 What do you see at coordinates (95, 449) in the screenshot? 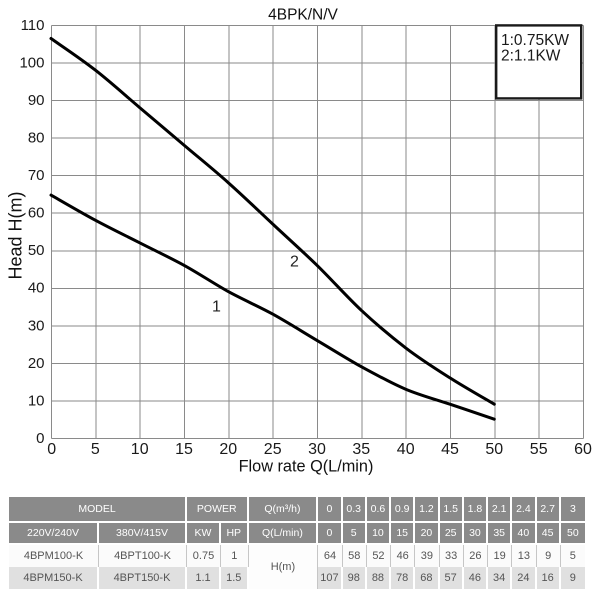
I see `svg-text: 5` at bounding box center [95, 449].